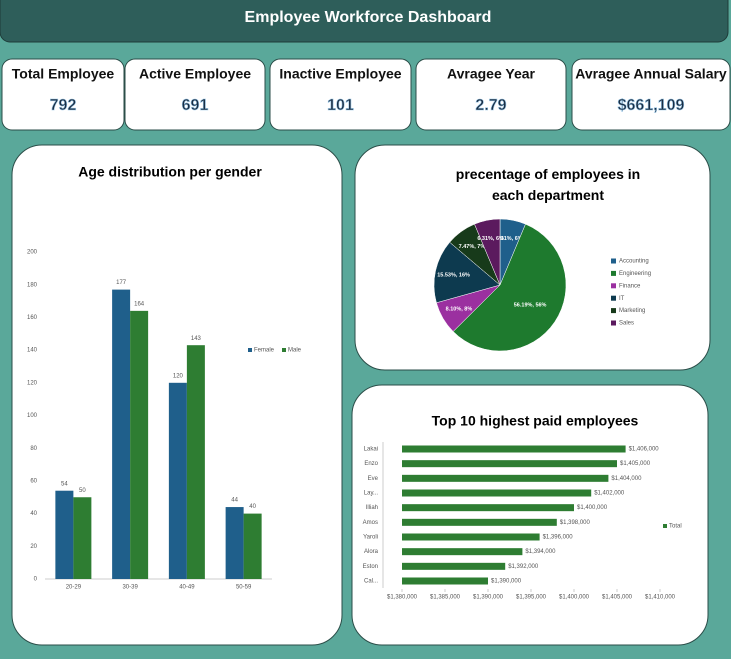 The height and width of the screenshot is (659, 731). What do you see at coordinates (635, 274) in the screenshot?
I see `legend-label: Engineering` at bounding box center [635, 274].